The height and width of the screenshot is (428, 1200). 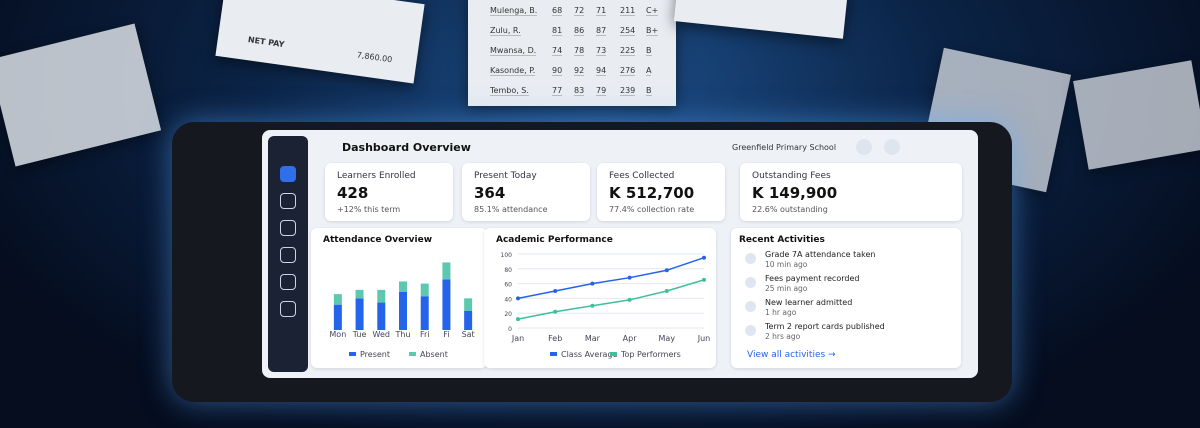 What do you see at coordinates (892, 147) in the screenshot?
I see `profile` at bounding box center [892, 147].